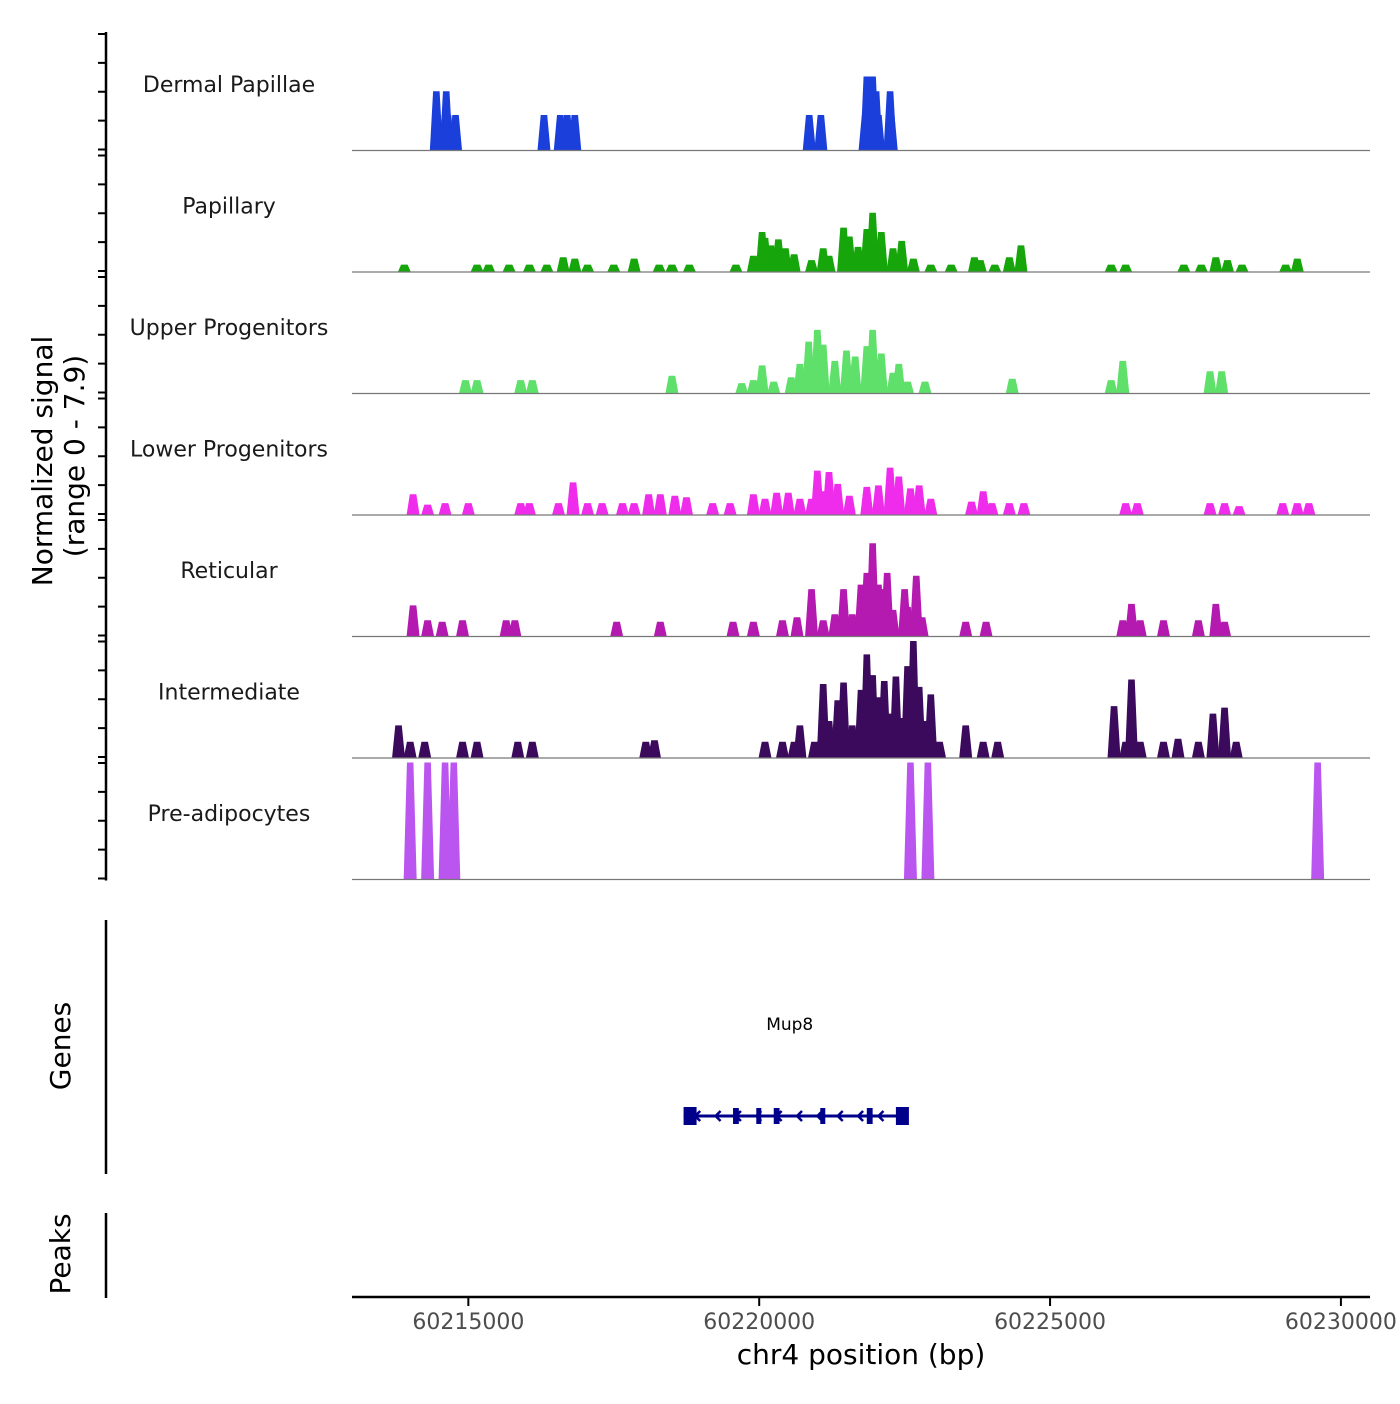  Describe the element at coordinates (74, 456) in the screenshot. I see `y-axis-range-label: (range 0 - 7.9)` at that location.